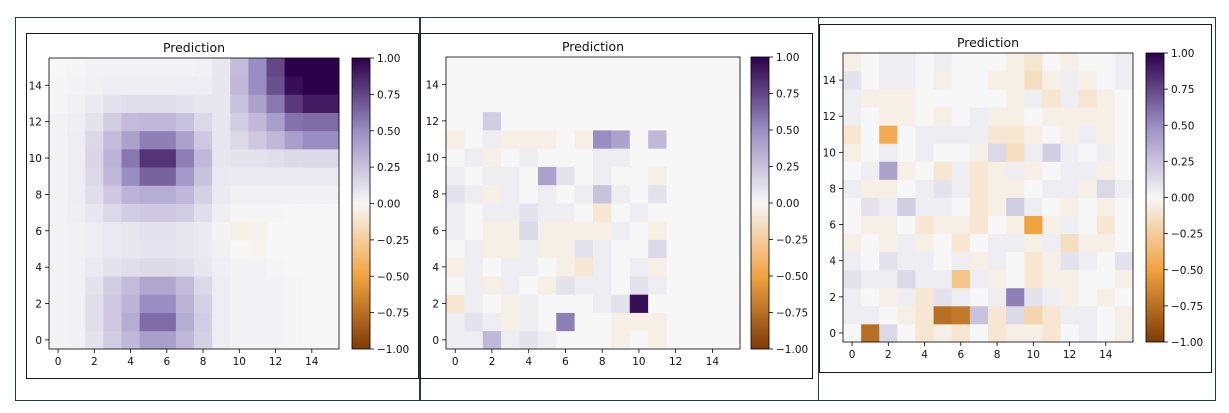  What do you see at coordinates (388, 168) in the screenshot?
I see `colorbar-tick-label: 0.25` at bounding box center [388, 168].